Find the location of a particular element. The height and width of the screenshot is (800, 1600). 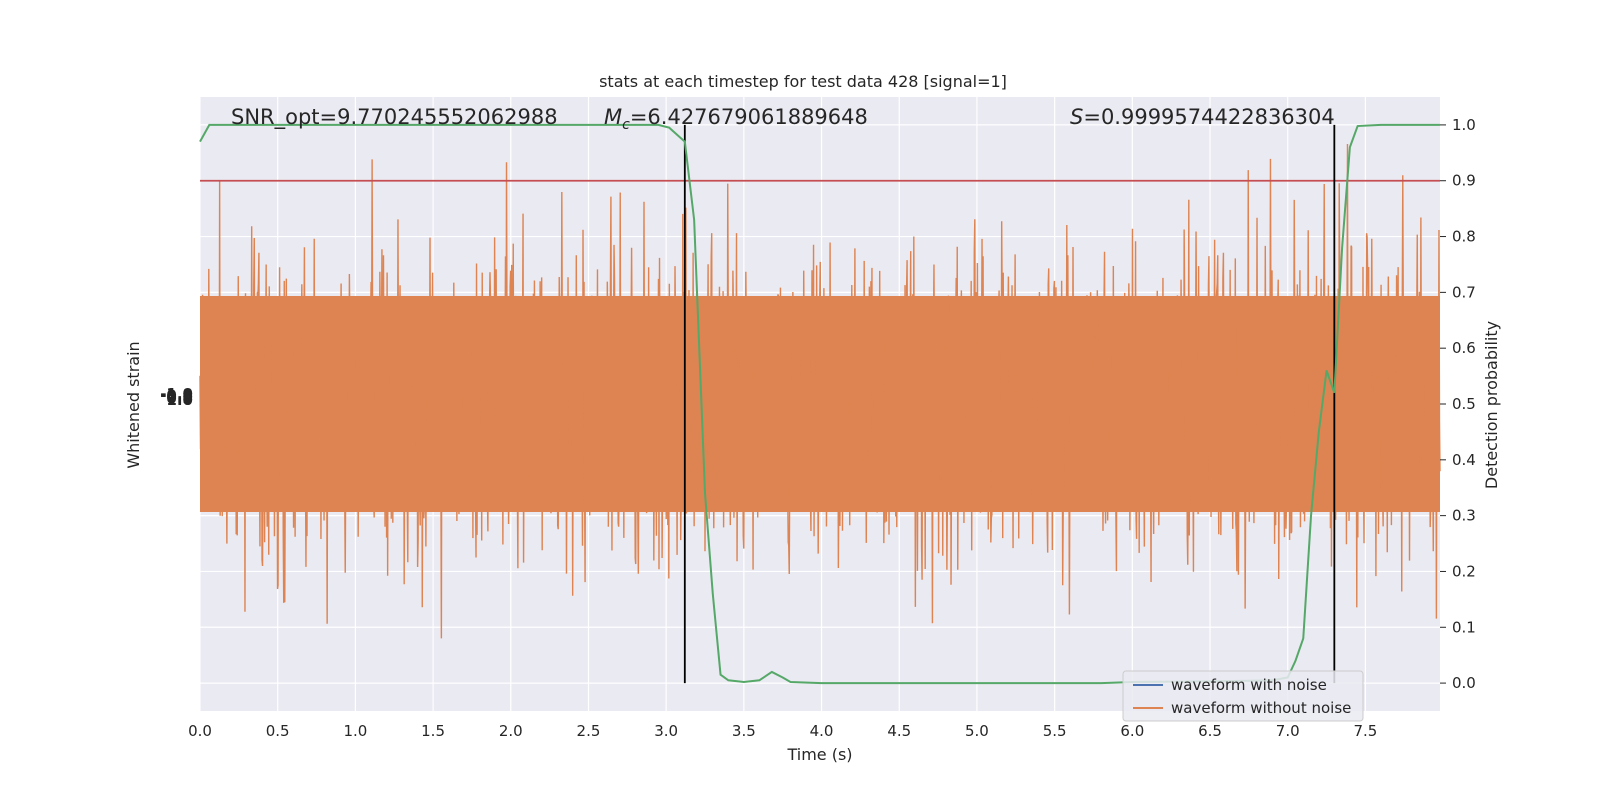

x-tick-label: 3.0 is located at coordinates (666, 731).